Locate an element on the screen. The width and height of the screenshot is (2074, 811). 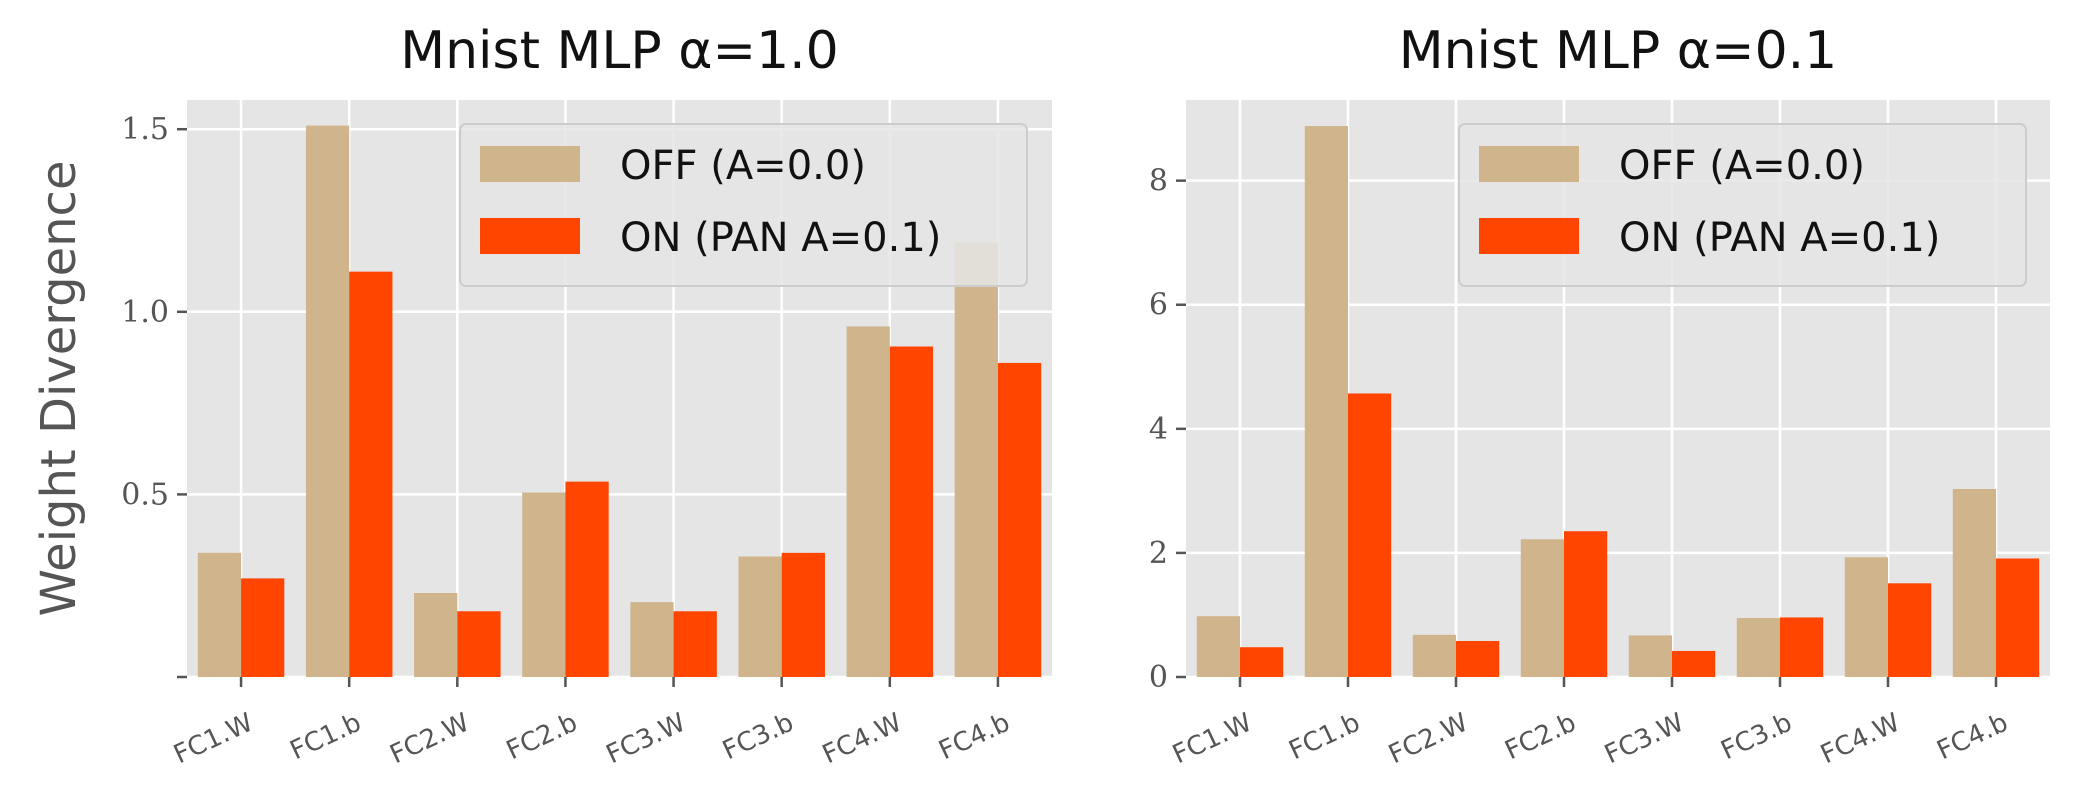
y-tick-label: 0.5 is located at coordinates (145, 494).